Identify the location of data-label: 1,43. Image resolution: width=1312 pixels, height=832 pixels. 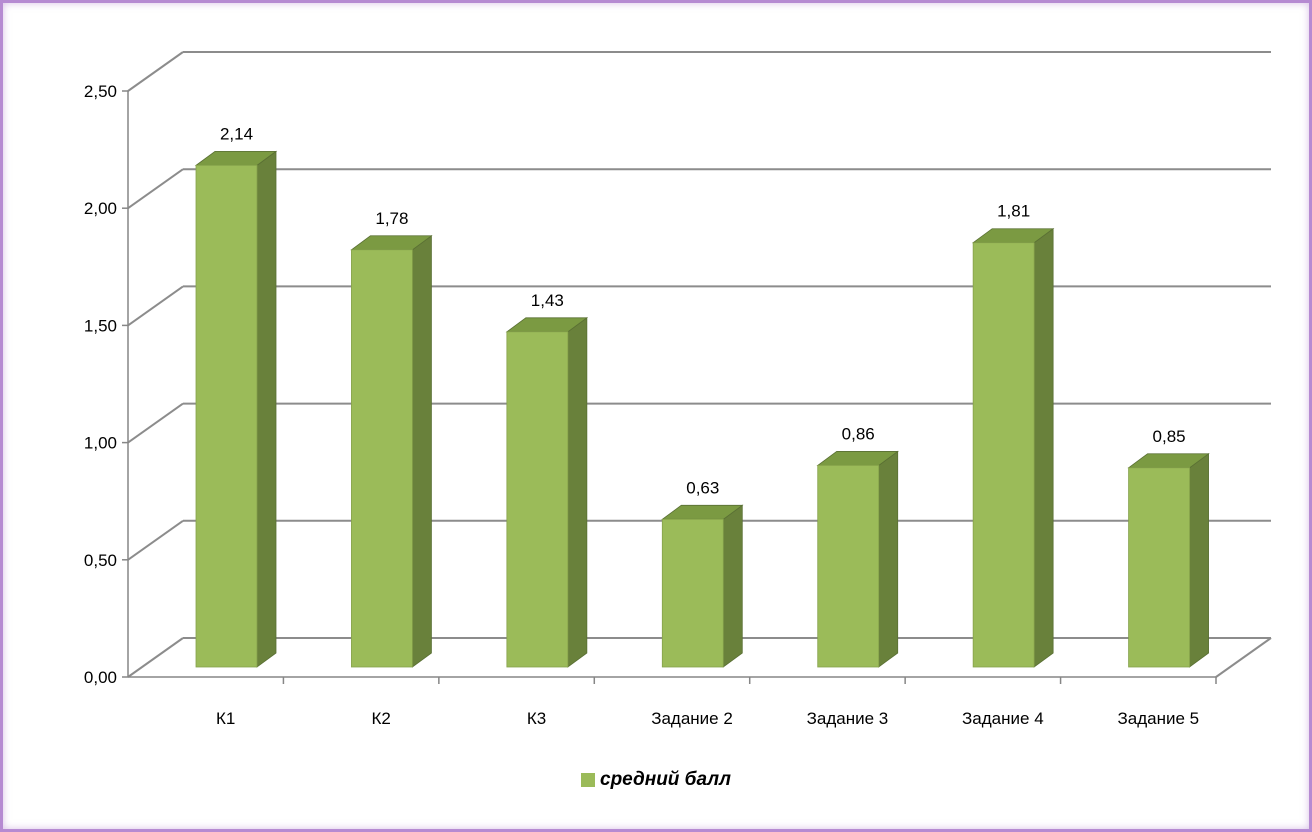
(547, 300).